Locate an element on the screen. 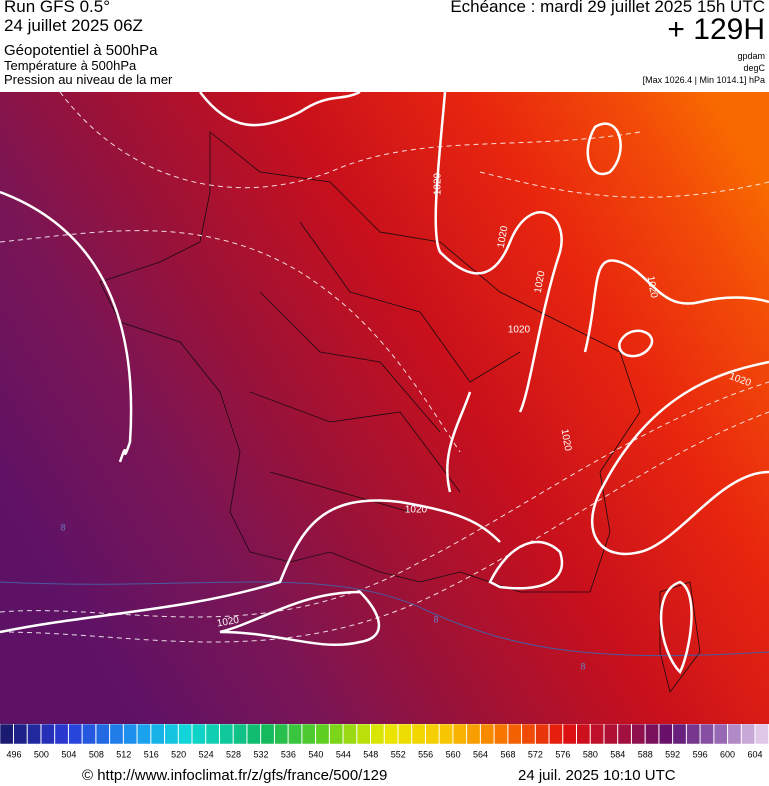 The width and height of the screenshot is (769, 786). scale-label: 536 is located at coordinates (288, 754).